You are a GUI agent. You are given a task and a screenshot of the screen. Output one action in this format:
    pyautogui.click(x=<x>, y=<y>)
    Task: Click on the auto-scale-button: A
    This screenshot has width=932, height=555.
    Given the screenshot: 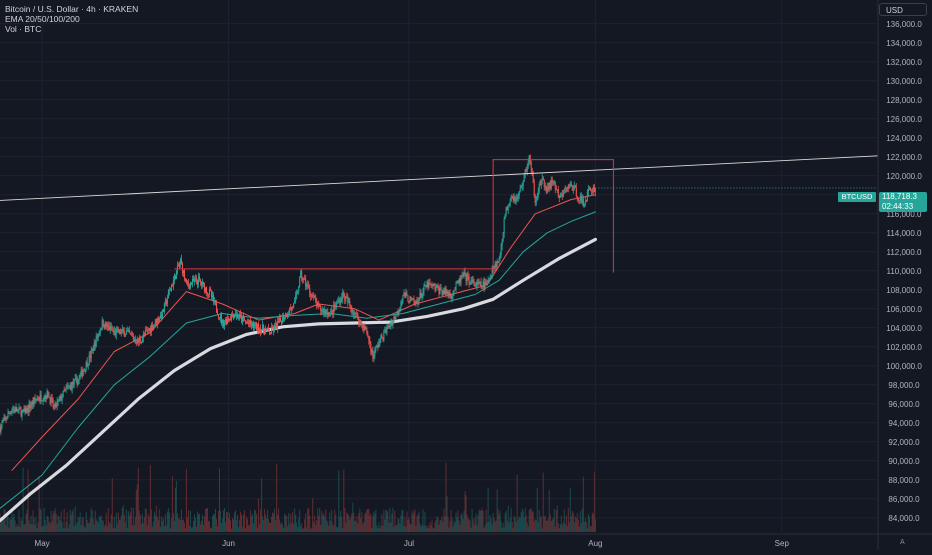 What is the action you would take?
    pyautogui.click(x=902, y=542)
    